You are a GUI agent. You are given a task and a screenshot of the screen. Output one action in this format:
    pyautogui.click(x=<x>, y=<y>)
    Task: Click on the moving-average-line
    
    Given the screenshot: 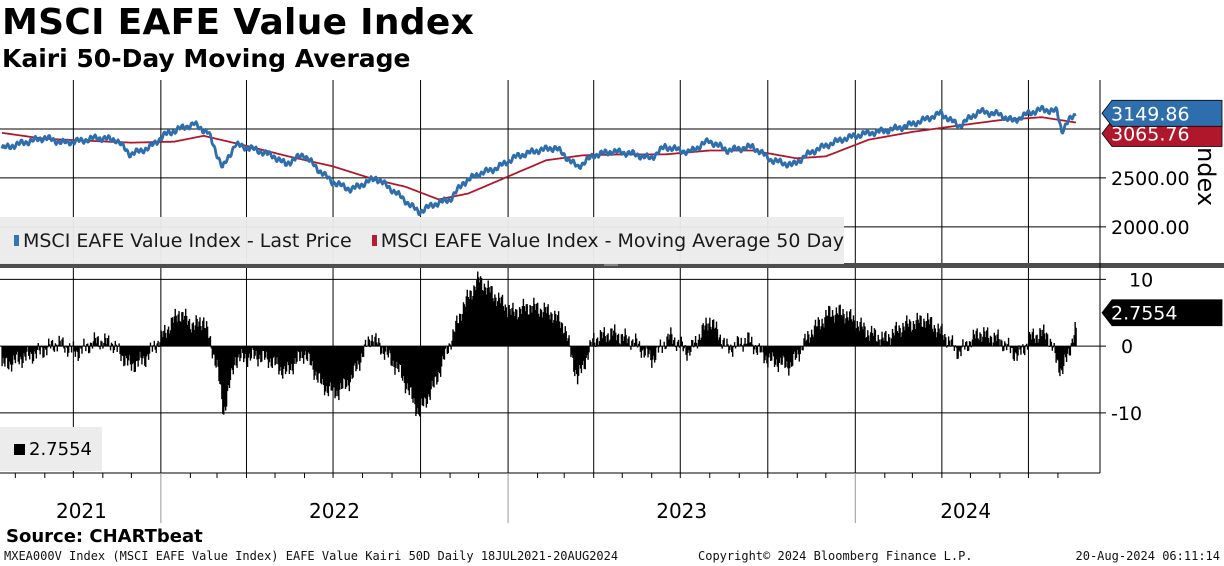 What is the action you would take?
    pyautogui.click(x=539, y=158)
    